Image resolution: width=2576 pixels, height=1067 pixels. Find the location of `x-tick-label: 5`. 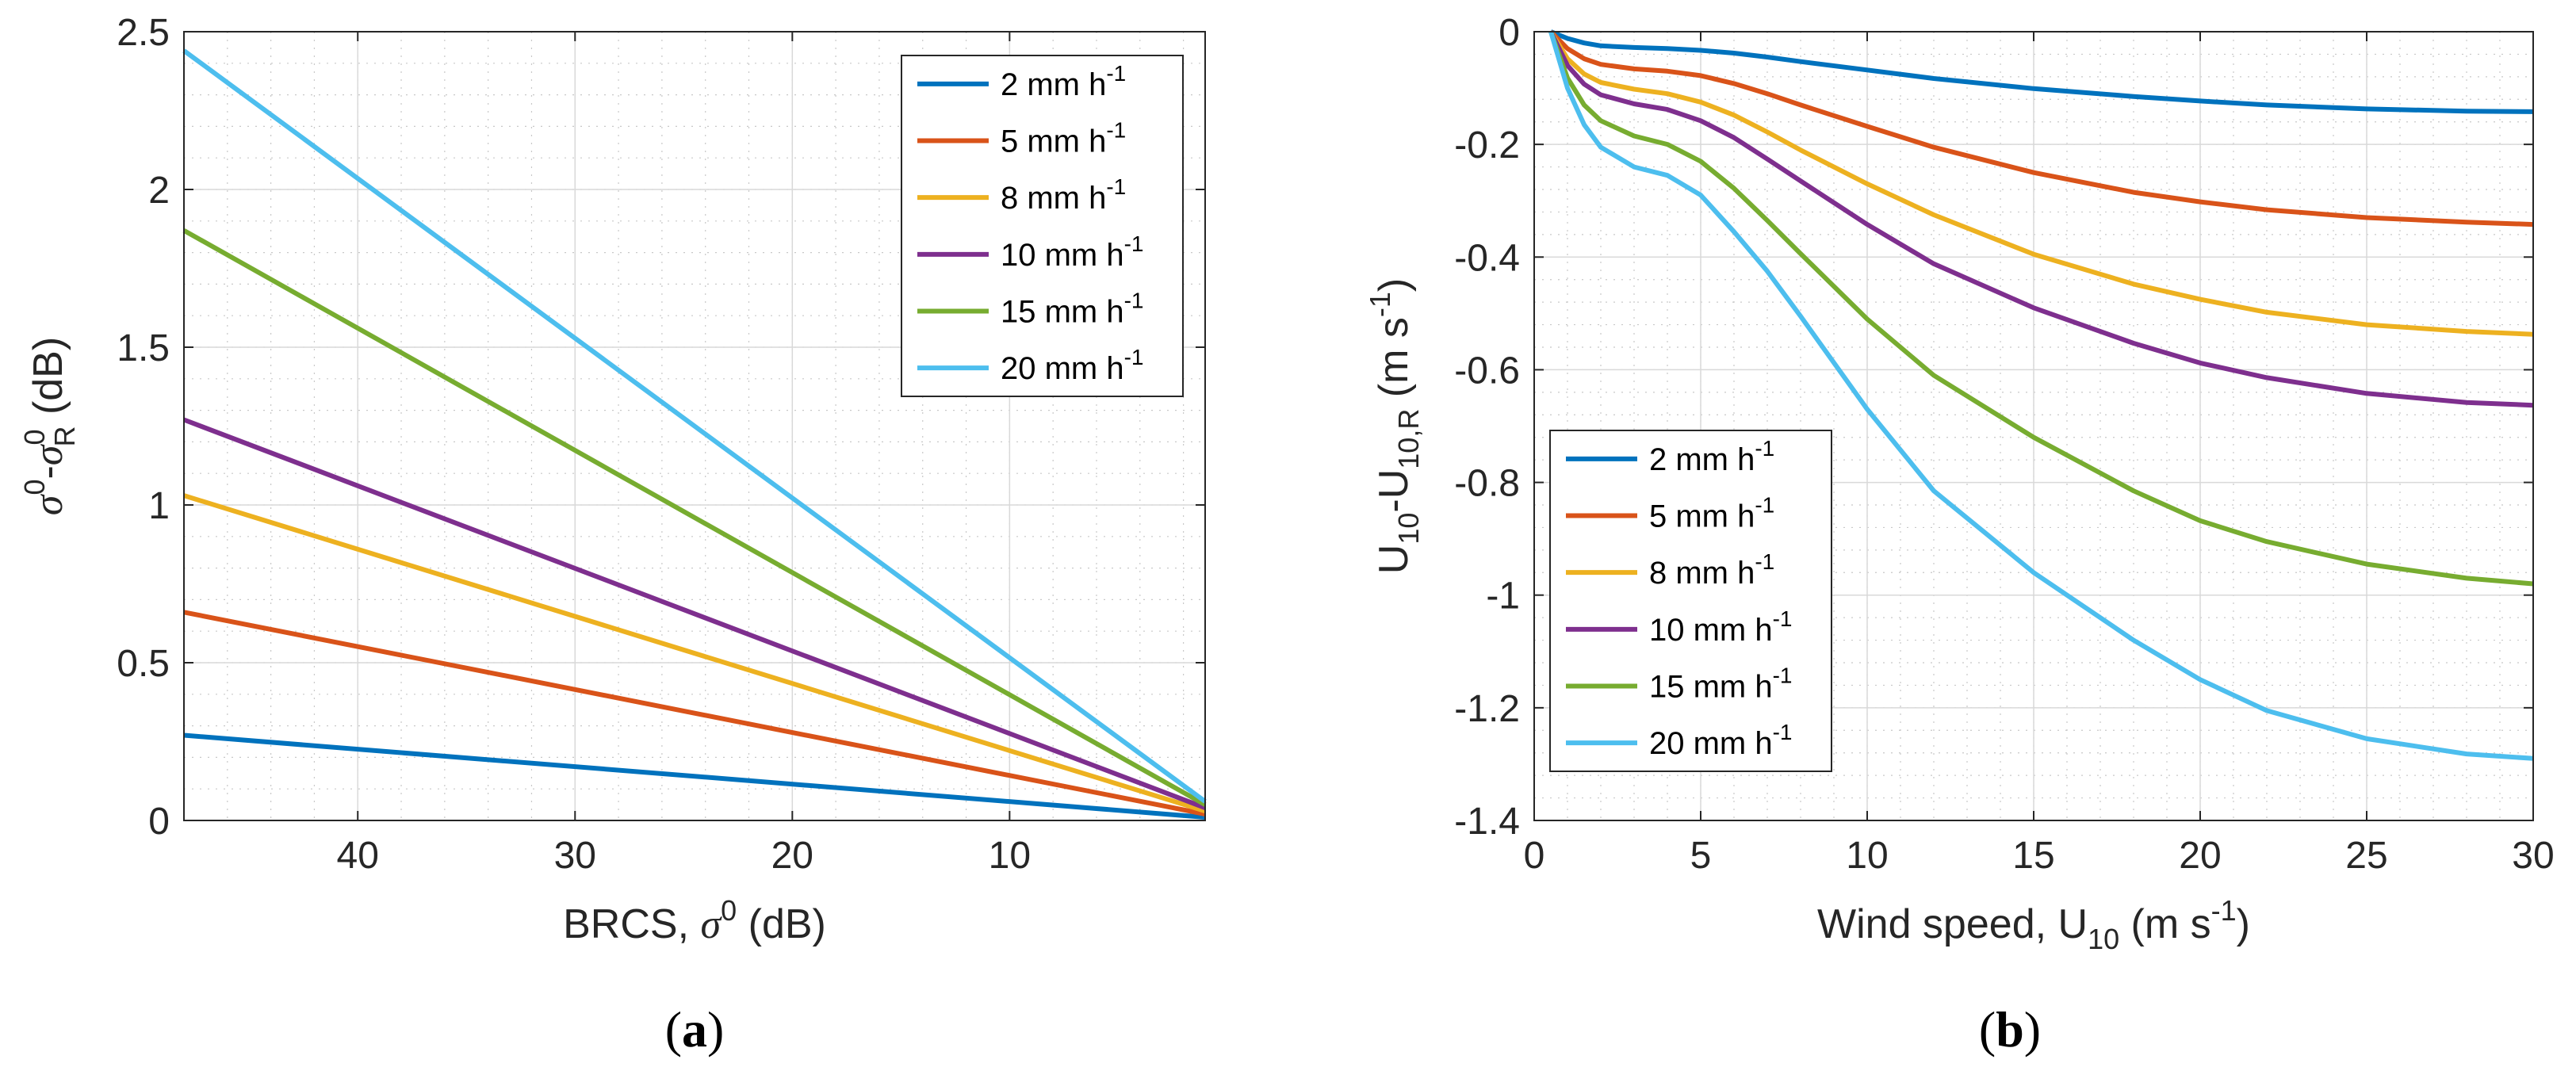

x-tick-label: 5 is located at coordinates (1701, 856).